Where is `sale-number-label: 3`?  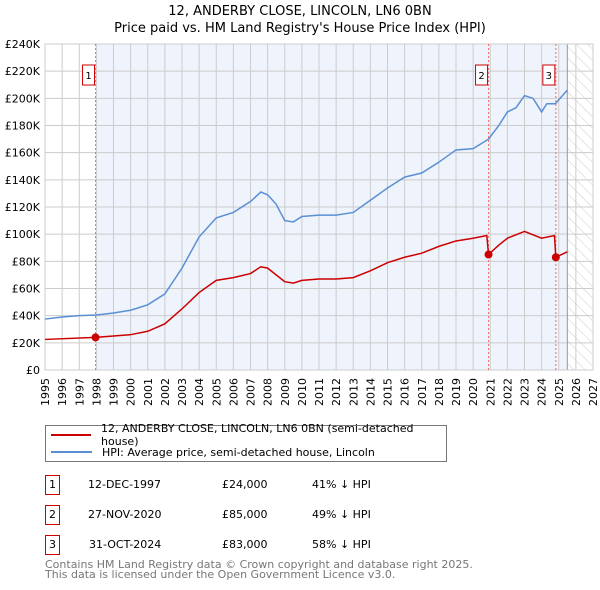 sale-number-label: 3 is located at coordinates (549, 76).